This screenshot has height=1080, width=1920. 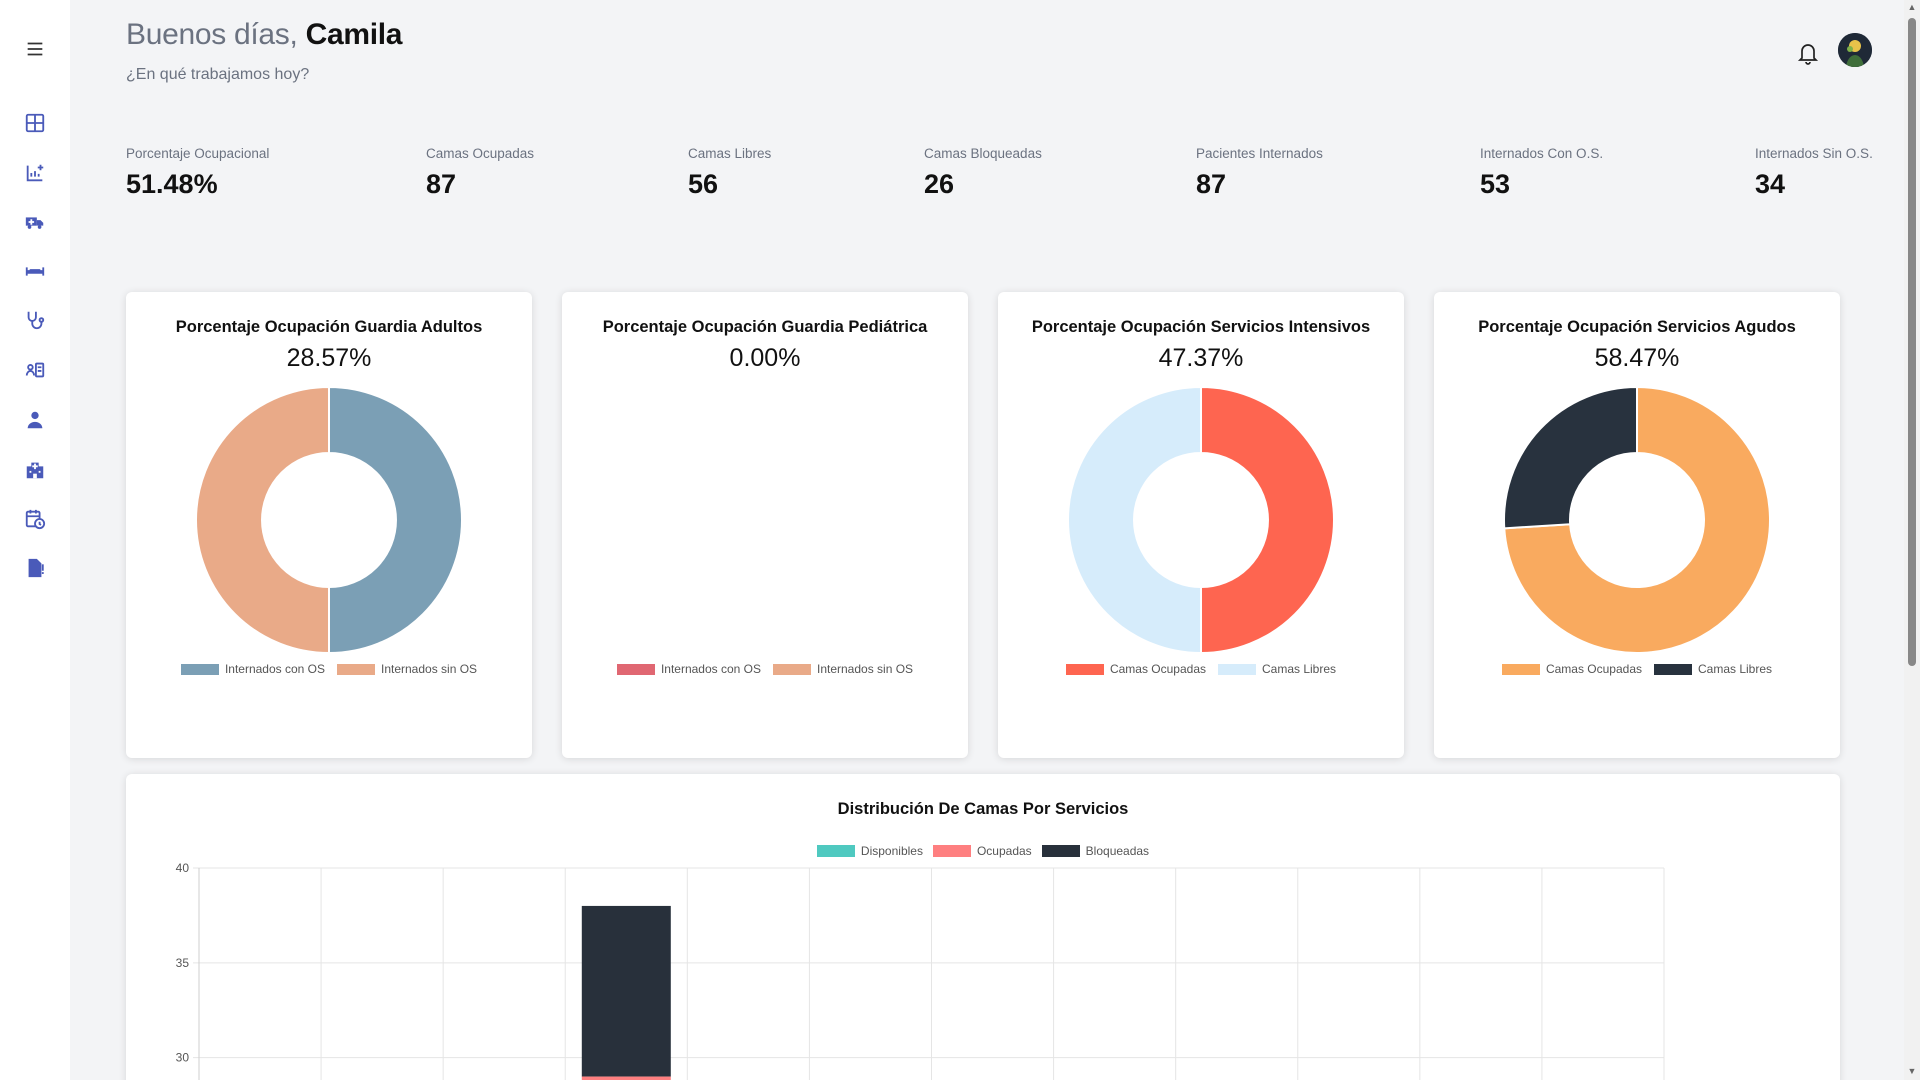 What do you see at coordinates (1637, 327) in the screenshot?
I see `card-title: Porcentaje Ocupación Servicios Agudos` at bounding box center [1637, 327].